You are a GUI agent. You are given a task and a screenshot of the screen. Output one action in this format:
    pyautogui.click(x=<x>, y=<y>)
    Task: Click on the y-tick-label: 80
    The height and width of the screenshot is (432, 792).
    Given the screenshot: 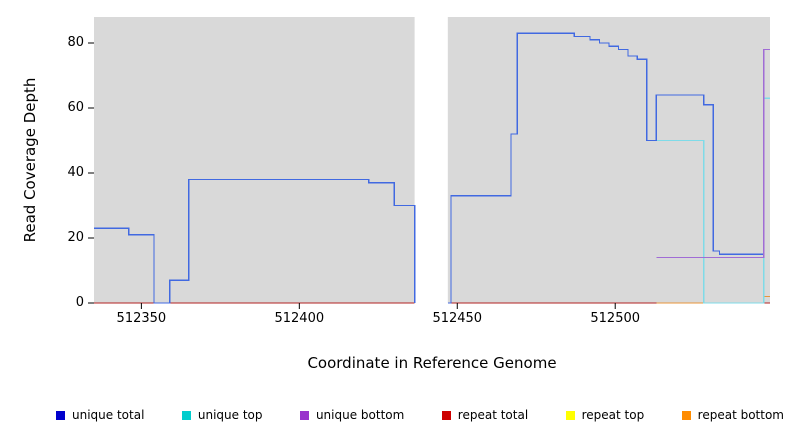 What is the action you would take?
    pyautogui.click(x=75, y=42)
    